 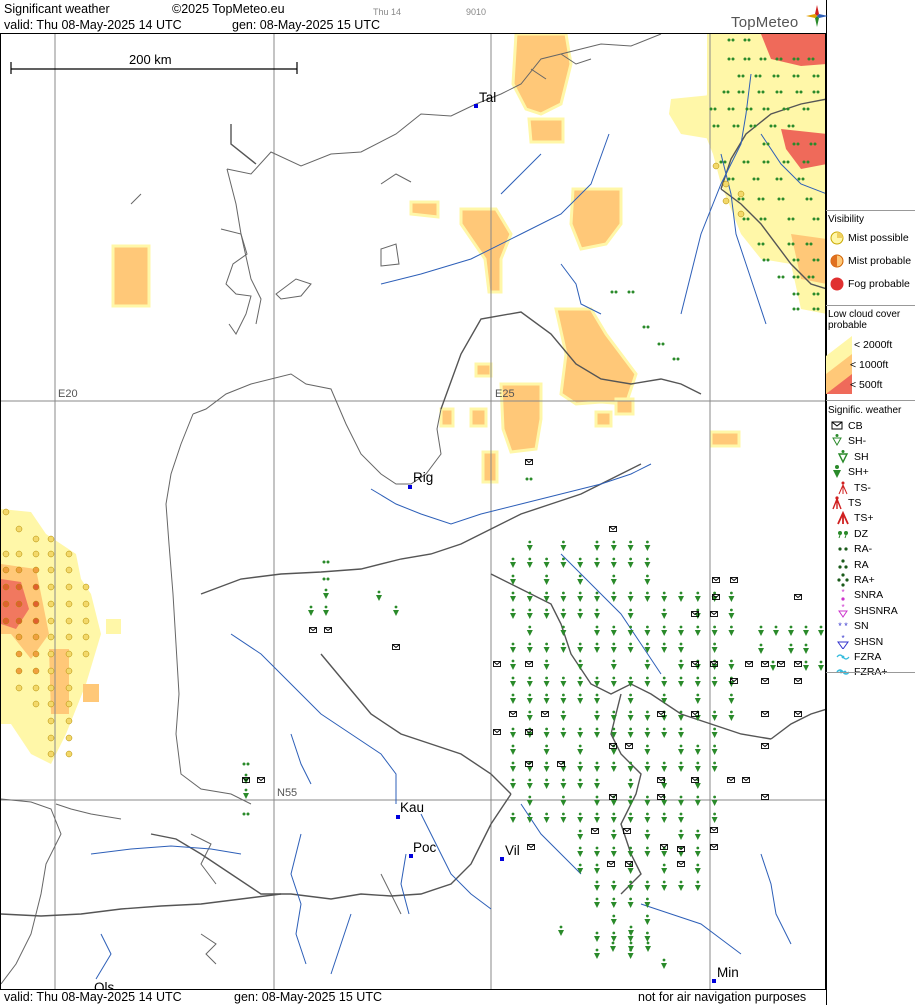 What do you see at coordinates (851, 626) in the screenshot?
I see `legend-signif-row: * * SN` at bounding box center [851, 626].